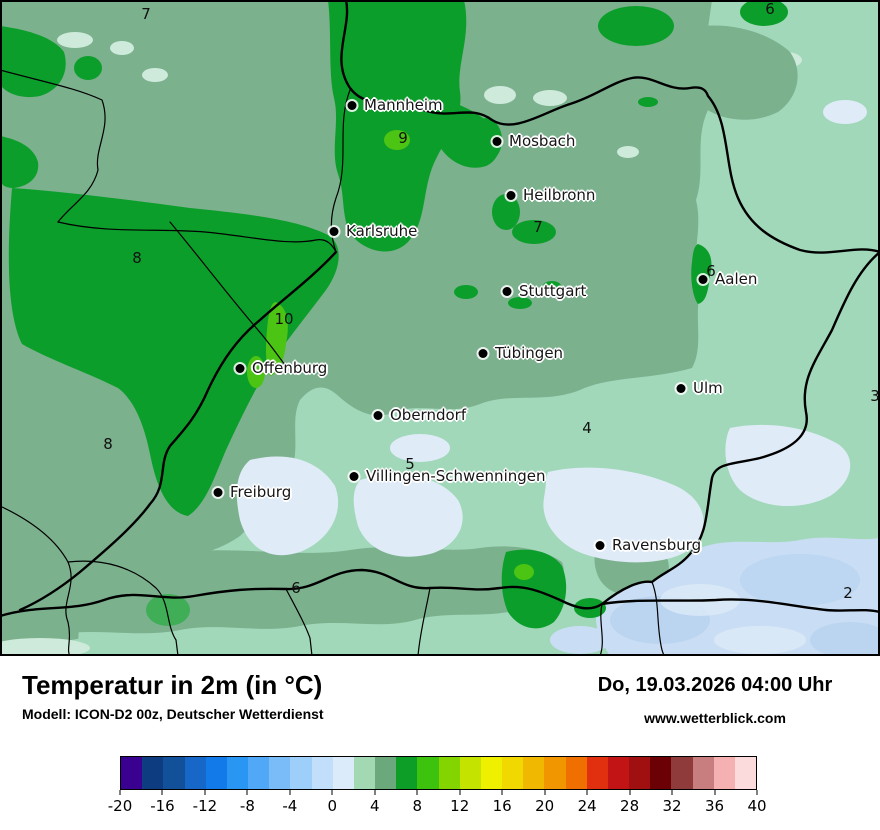 The width and height of the screenshot is (880, 830). What do you see at coordinates (533, 141) in the screenshot?
I see `city-marker-mosbach: Mosbach` at bounding box center [533, 141].